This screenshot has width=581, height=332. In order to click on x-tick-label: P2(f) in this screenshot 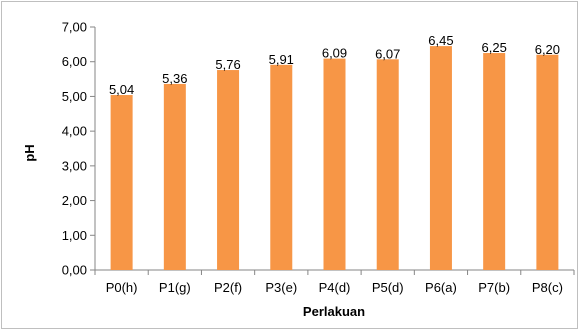, I will do `click(228, 287)`.